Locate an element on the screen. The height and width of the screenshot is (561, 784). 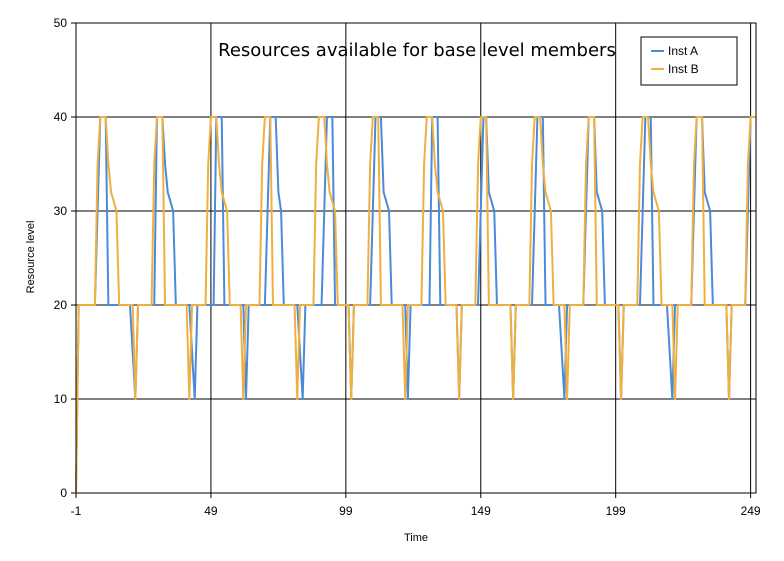
legend: Inst A Inst B is located at coordinates (689, 61).